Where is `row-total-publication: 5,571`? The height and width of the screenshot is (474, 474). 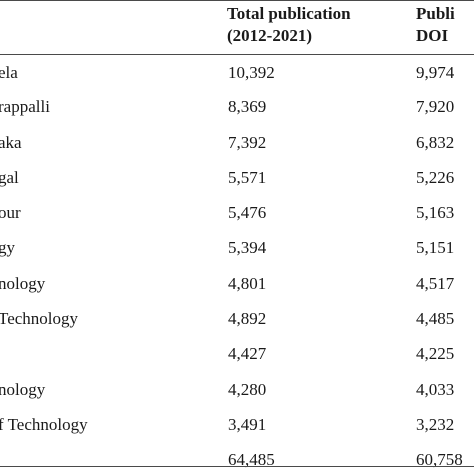
row-total-publication: 5,571 is located at coordinates (247, 177).